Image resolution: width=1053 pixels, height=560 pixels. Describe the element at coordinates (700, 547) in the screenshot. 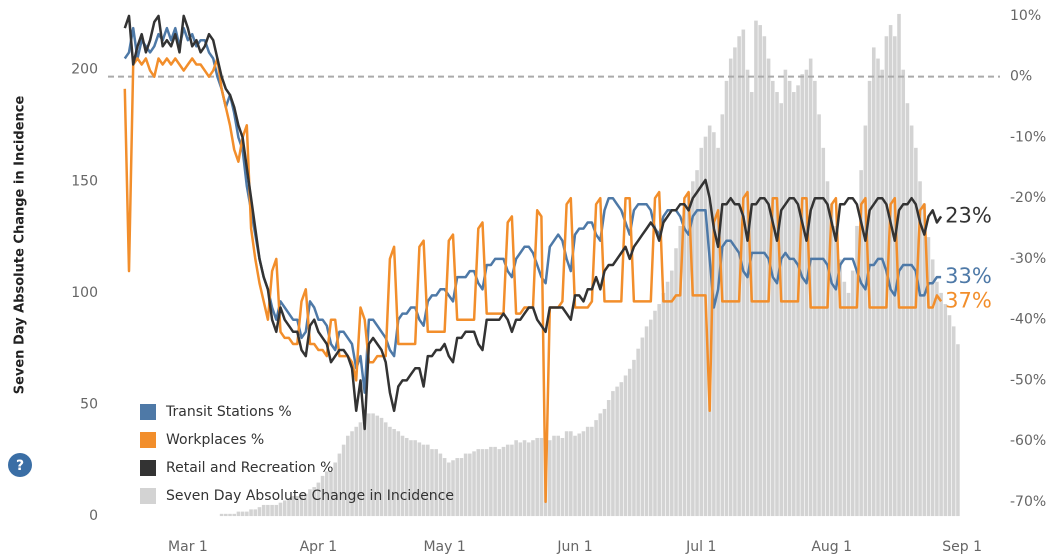

I see `x-tick-label: Jul 1` at that location.